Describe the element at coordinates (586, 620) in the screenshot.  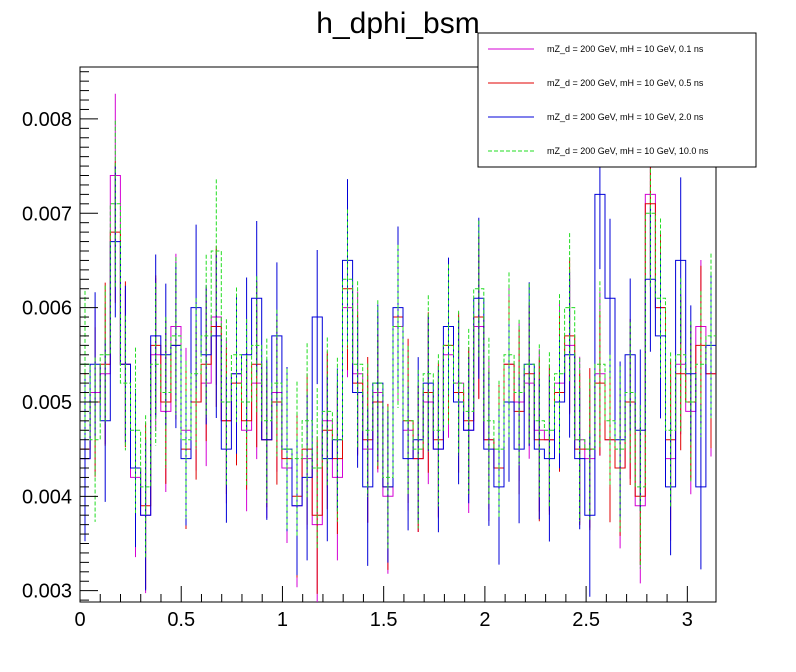
I see `x-tick-label: 2.5` at that location.